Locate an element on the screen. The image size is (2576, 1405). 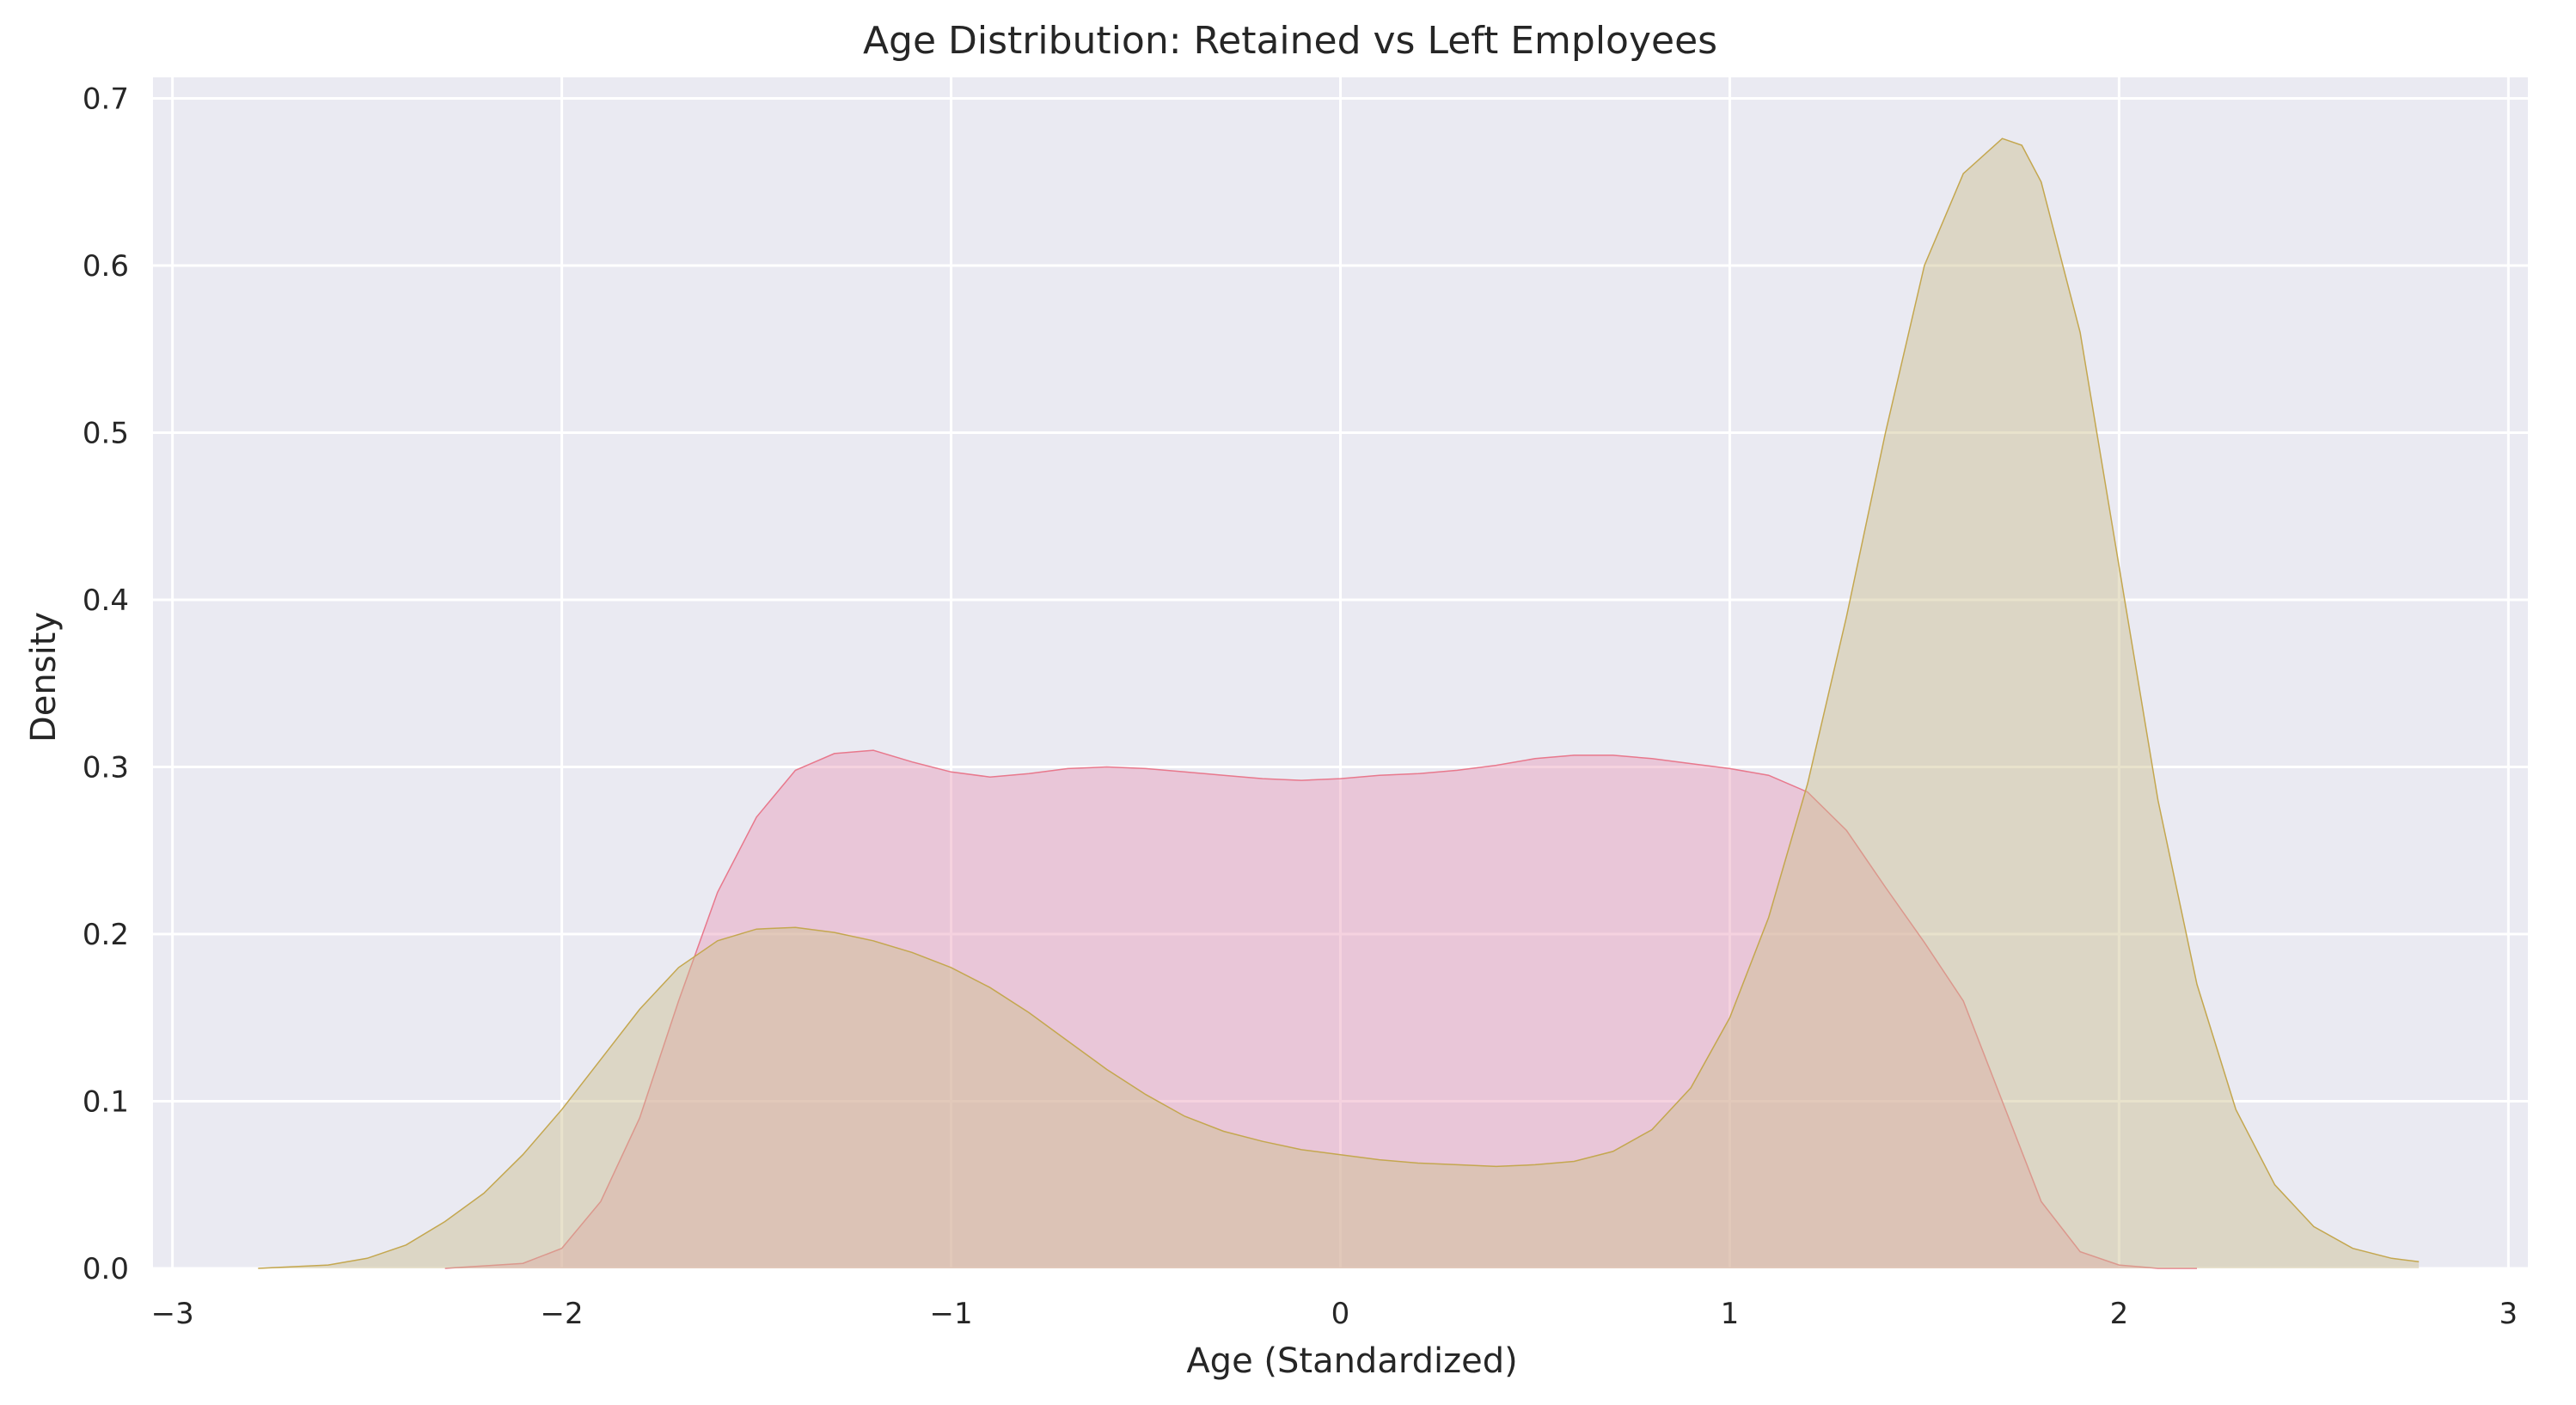
y-tick-label-1: 0.1 is located at coordinates (106, 1102).